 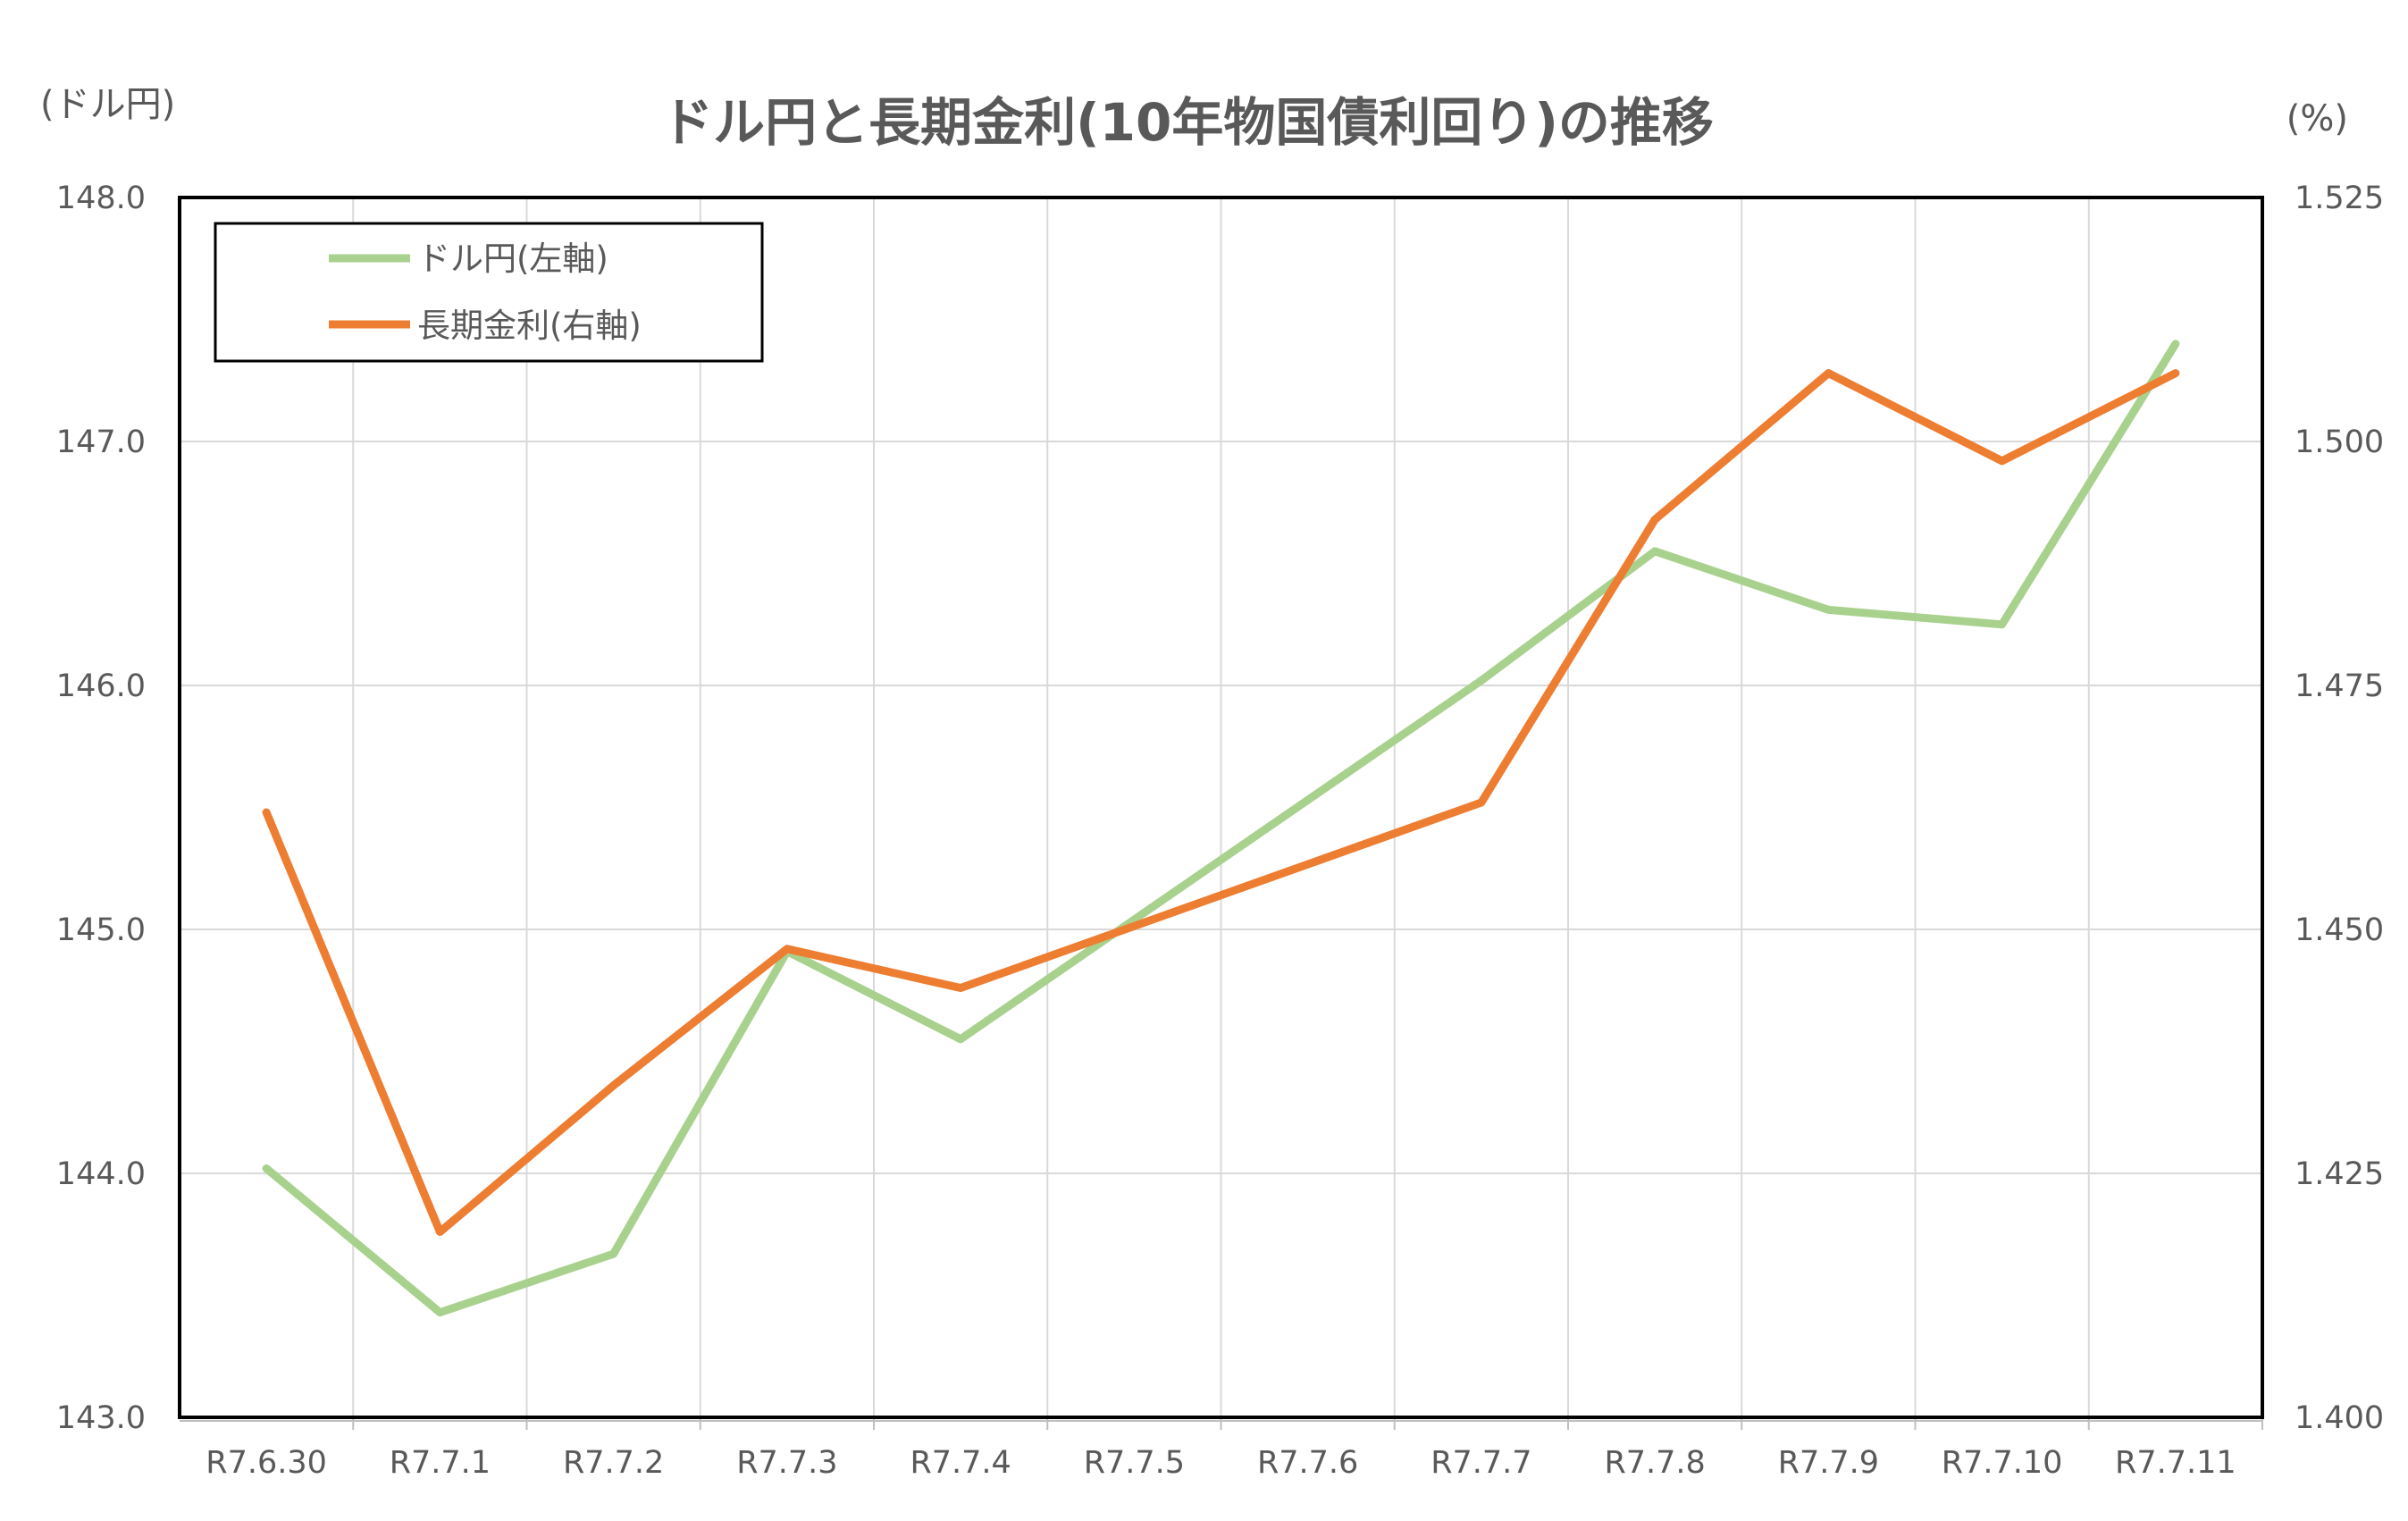 I want to click on y-left-tick-label: 146.0, so click(x=101, y=686).